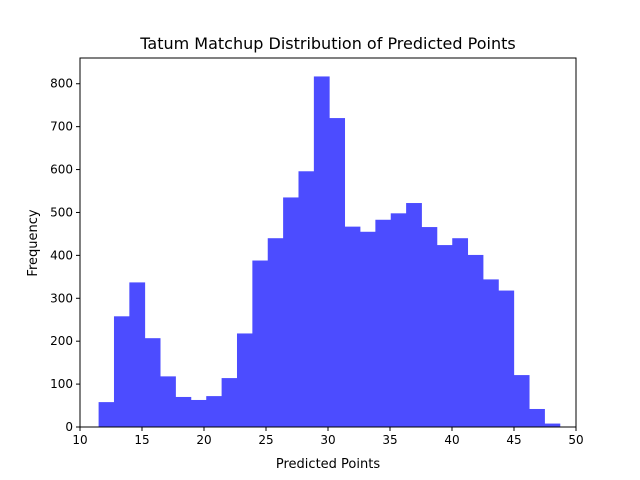  I want to click on y-tick-label: 300, so click(61, 298).